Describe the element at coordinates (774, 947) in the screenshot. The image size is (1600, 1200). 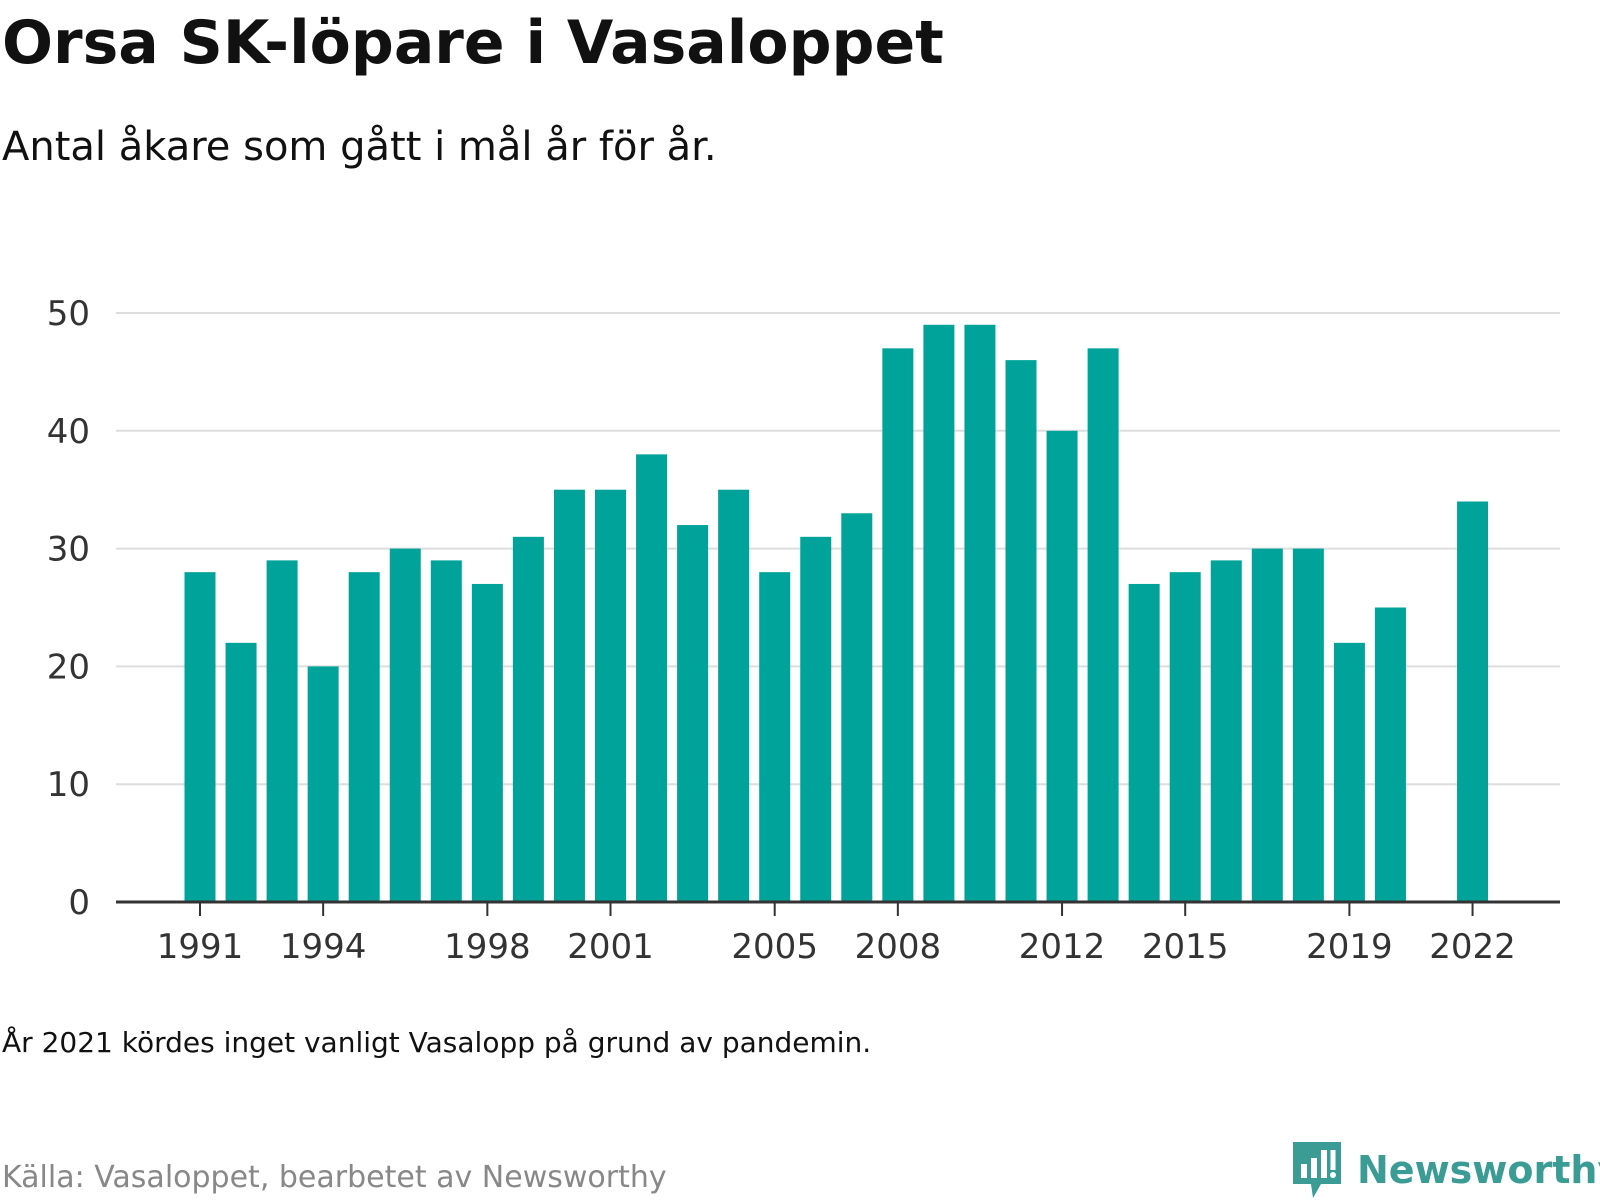
I see `x-tick-label: 2005` at that location.